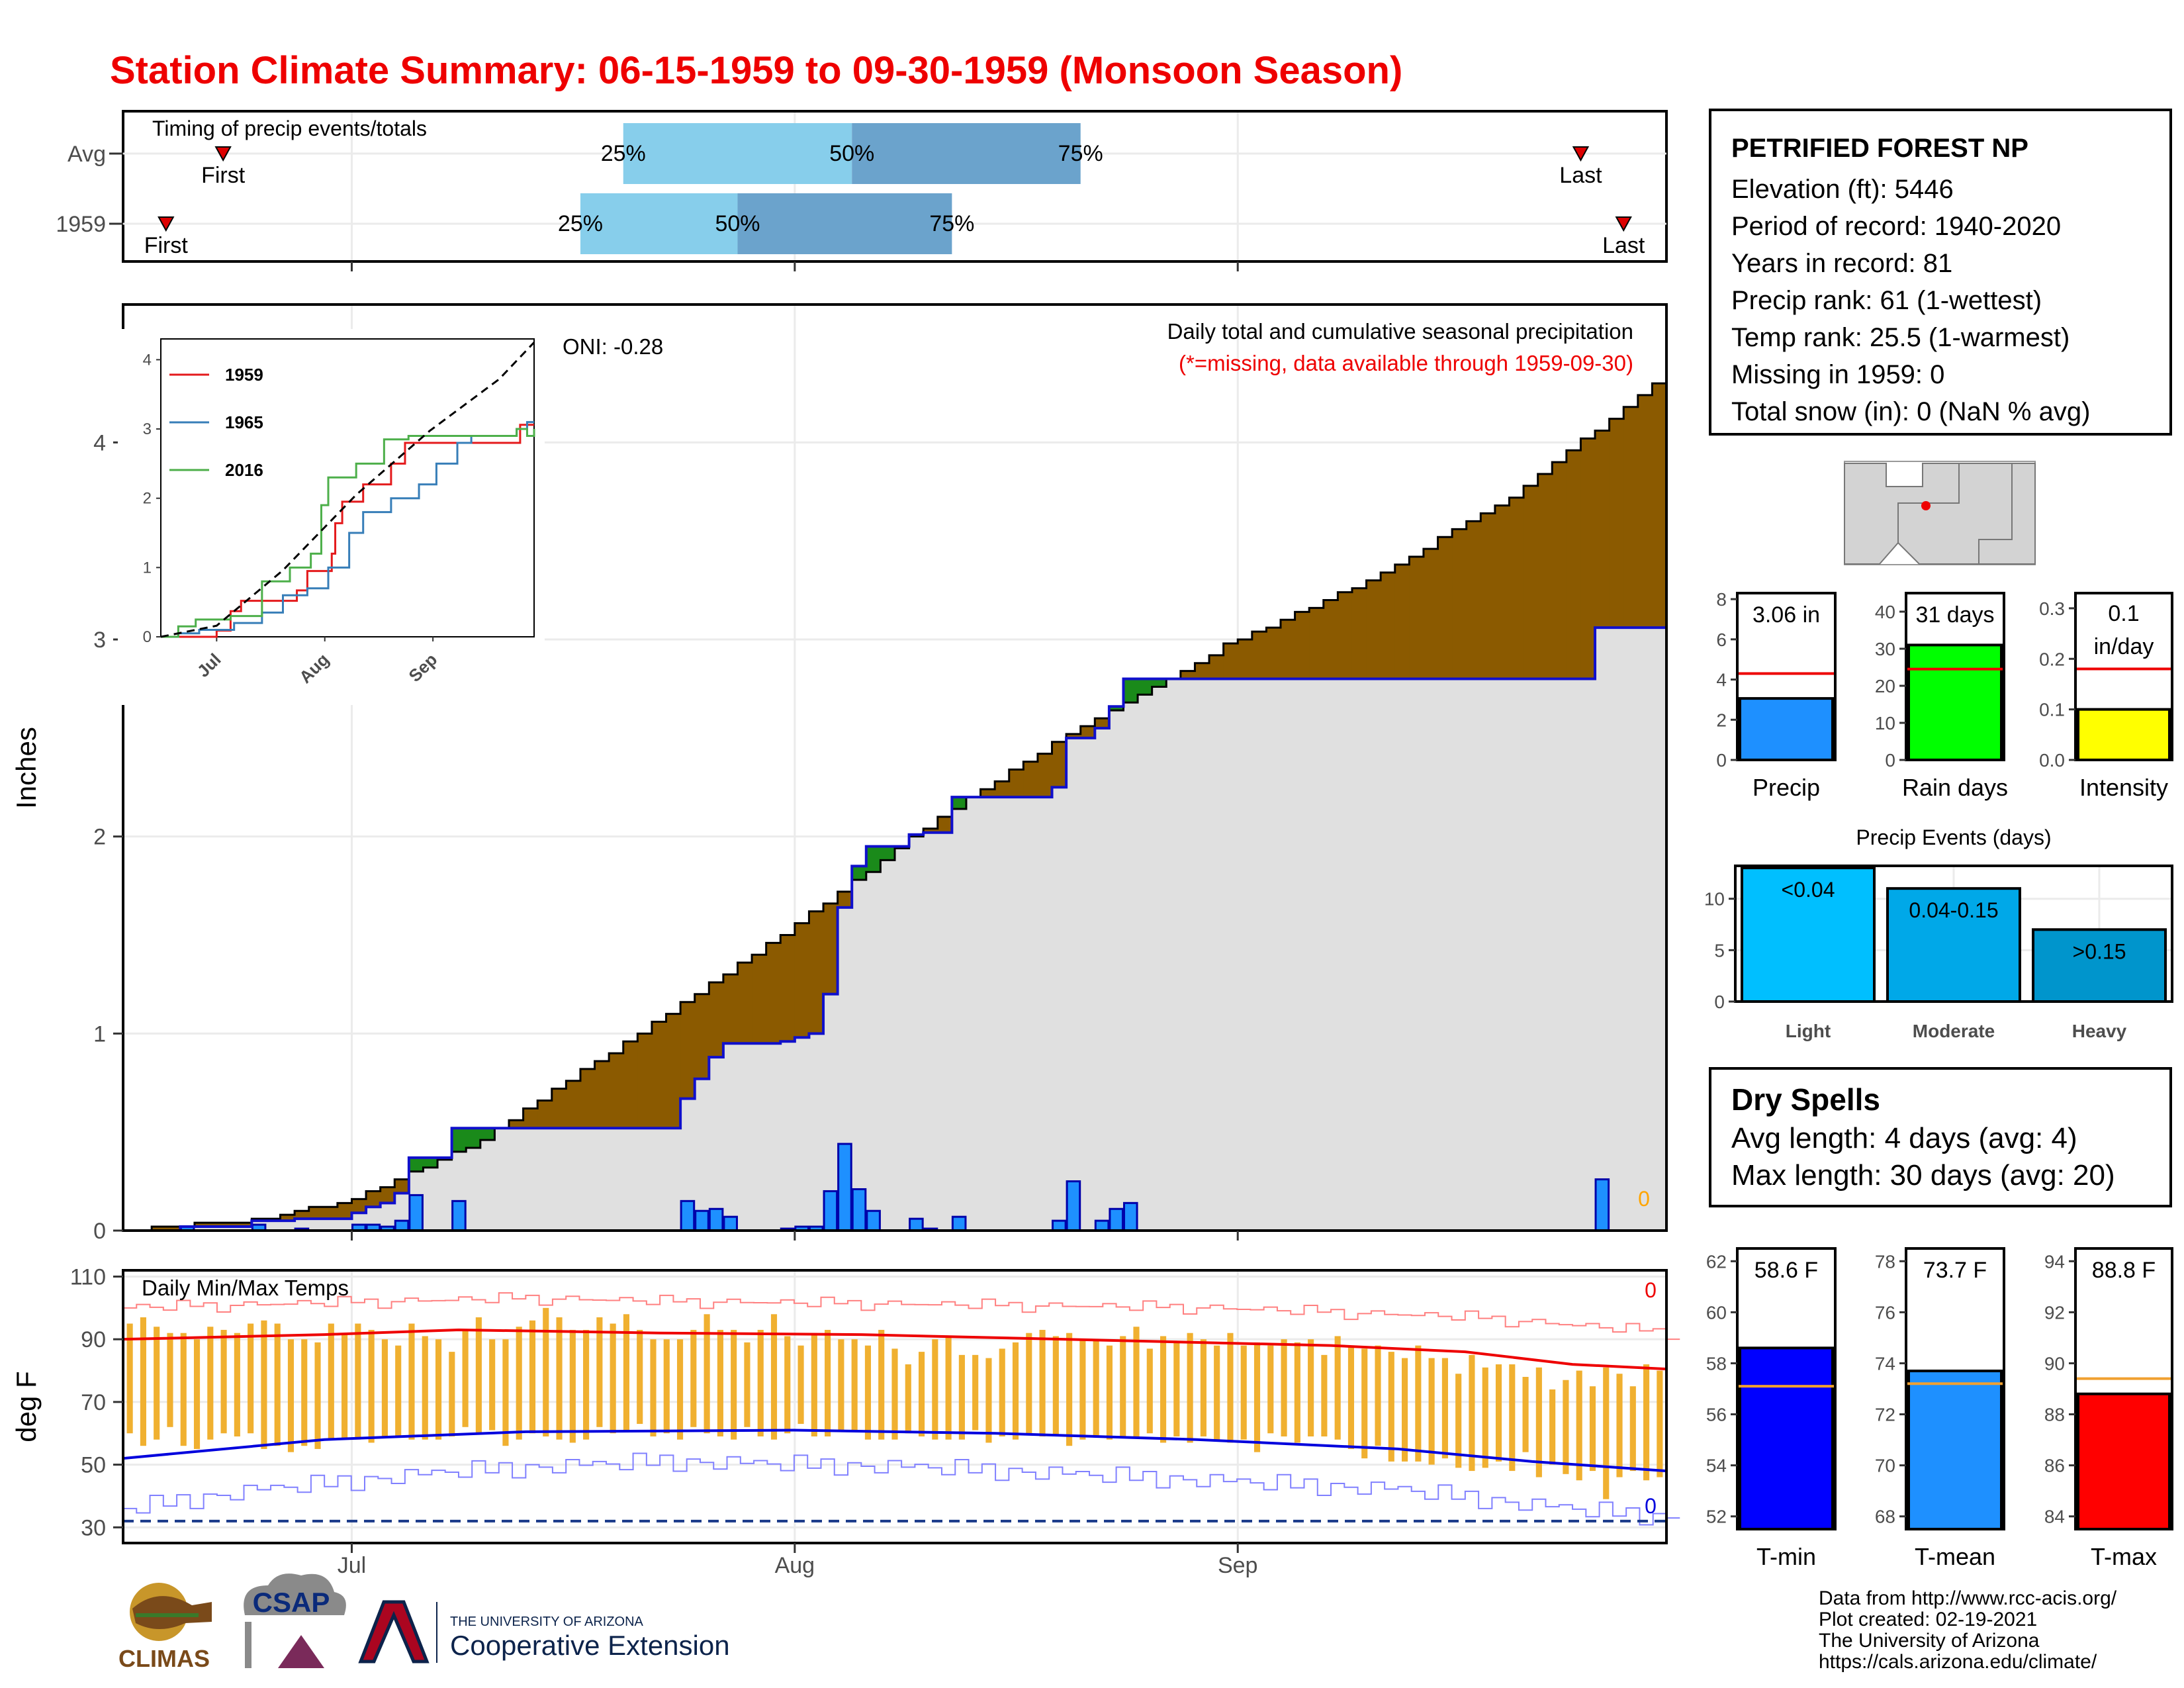 The width and height of the screenshot is (2184, 1688). What do you see at coordinates (289, 128) in the screenshot?
I see `timing-label: Timing of precip events/totals` at bounding box center [289, 128].